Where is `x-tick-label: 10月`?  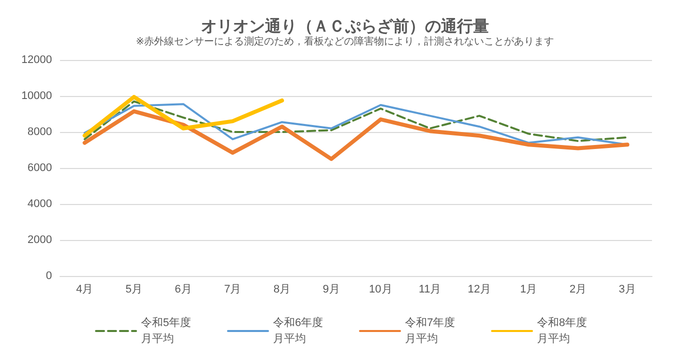 x-tick-label: 10月 is located at coordinates (380, 290).